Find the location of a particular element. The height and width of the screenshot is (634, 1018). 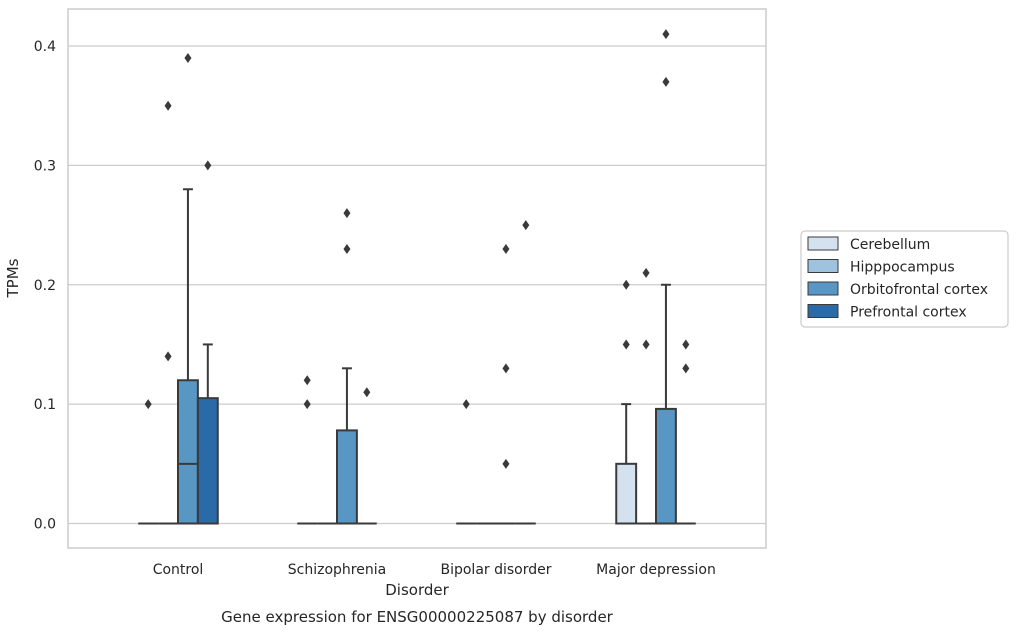

legend-label: Hipppocampus is located at coordinates (902, 268).